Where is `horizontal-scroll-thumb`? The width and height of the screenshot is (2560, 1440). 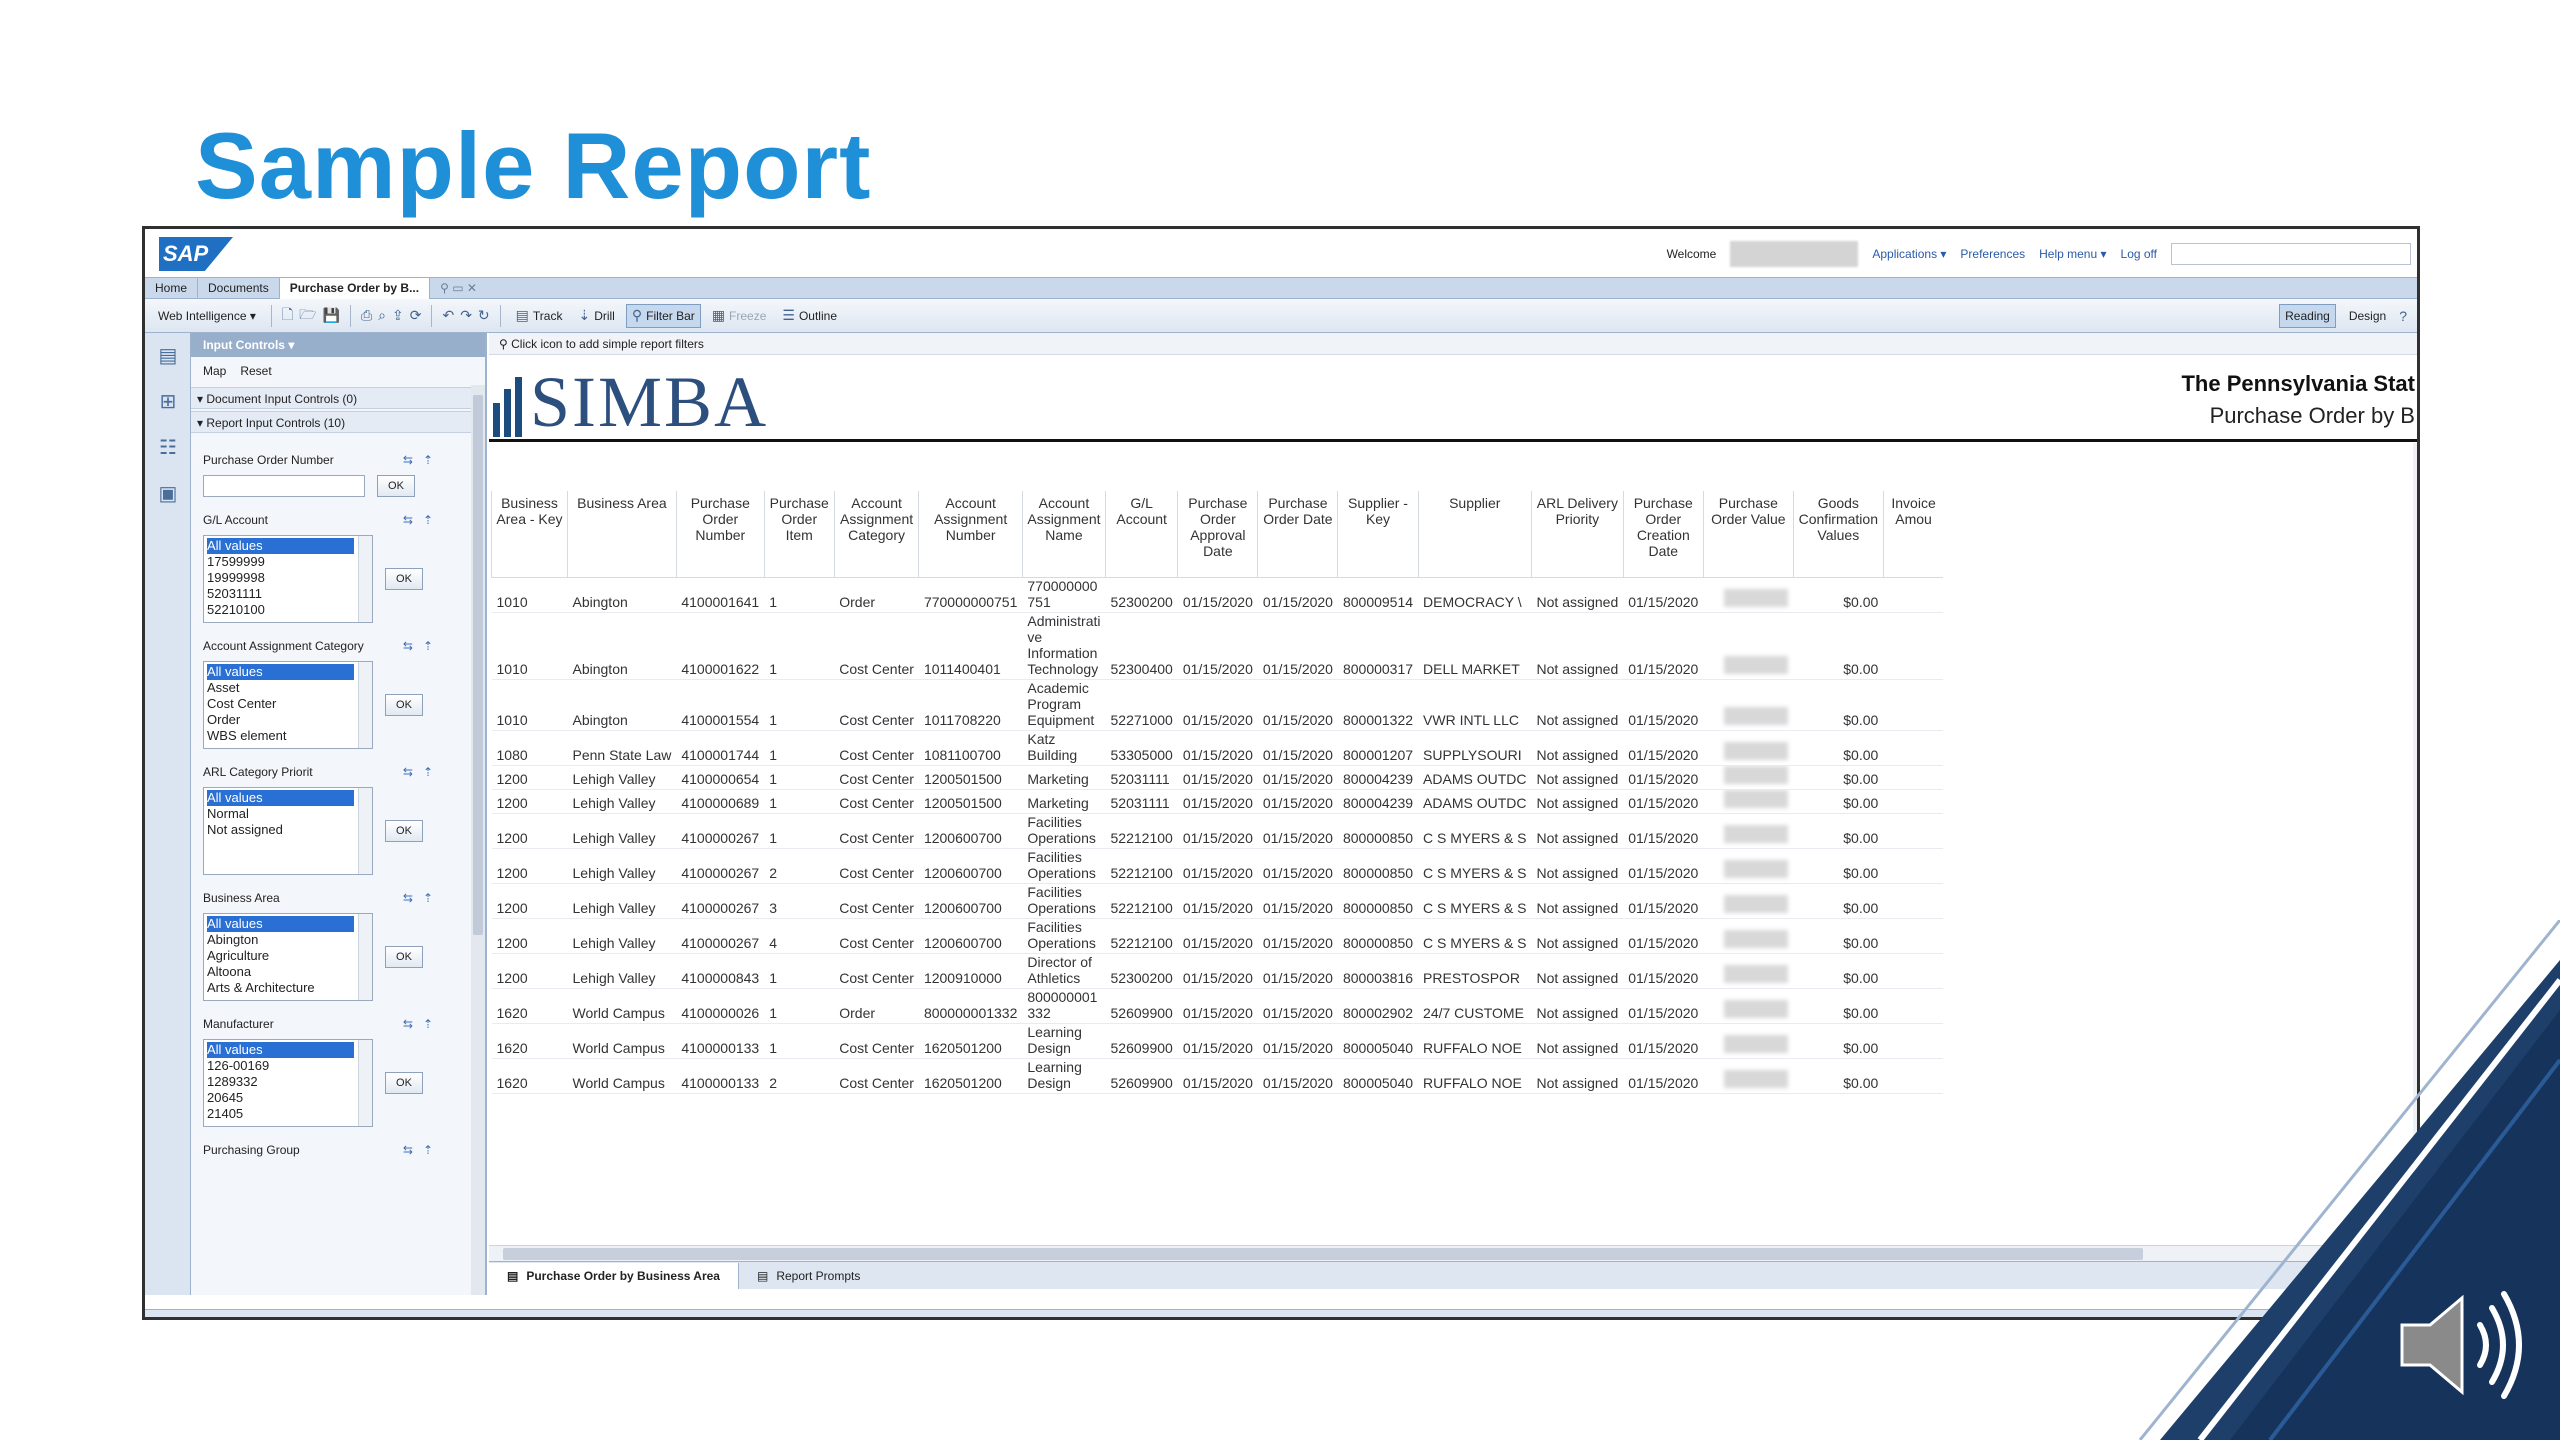 horizontal-scroll-thumb is located at coordinates (1323, 1254).